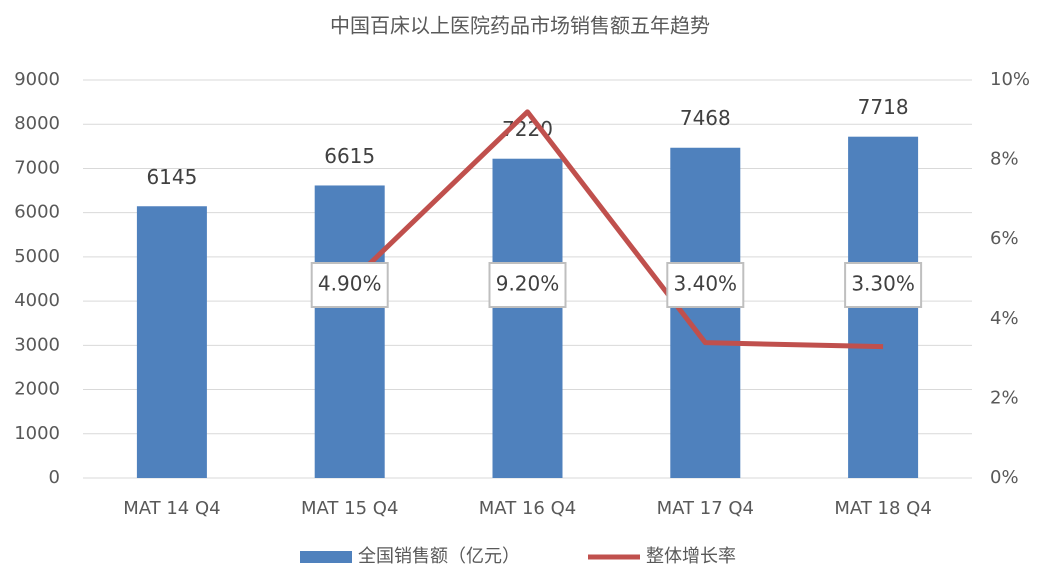  I want to click on legend-label: 整体增长率, so click(691, 556).